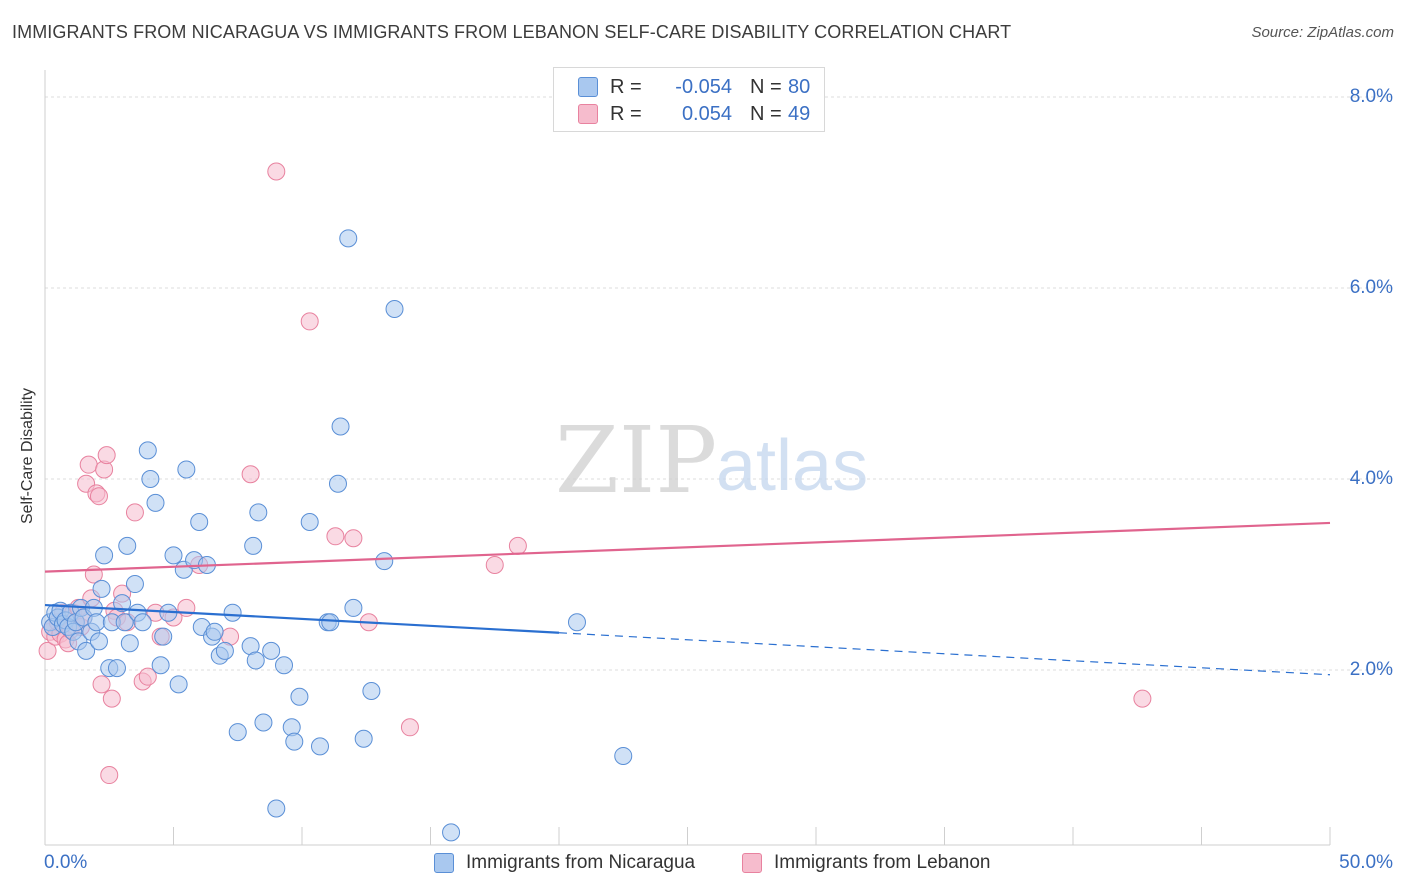 The height and width of the screenshot is (892, 1406). What do you see at coordinates (799, 113) in the screenshot?
I see `legend-n-value: 49` at bounding box center [799, 113].